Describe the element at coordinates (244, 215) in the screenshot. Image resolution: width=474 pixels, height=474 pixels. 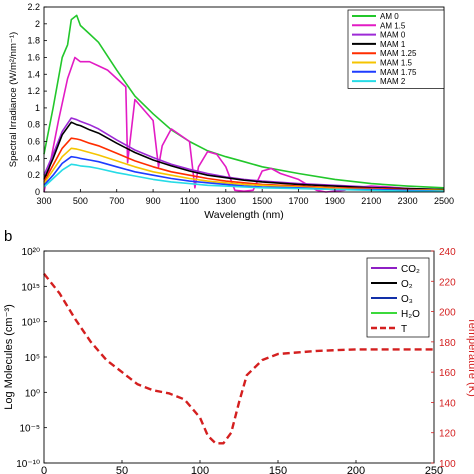
I see `x-axis-label: Wavelength (nm)` at that location.